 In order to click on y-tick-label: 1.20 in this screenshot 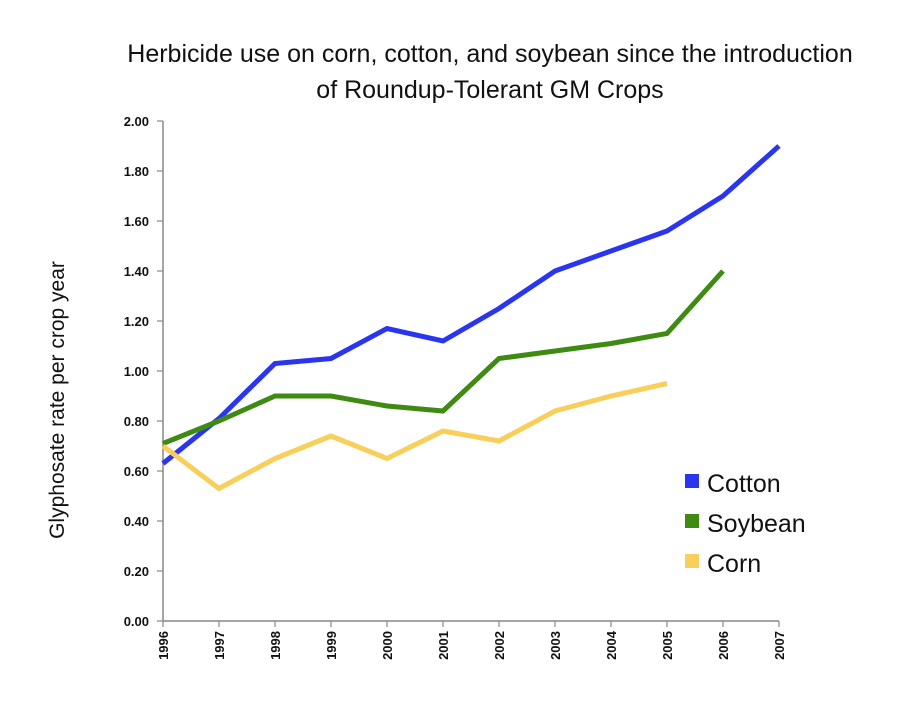, I will do `click(136, 321)`.